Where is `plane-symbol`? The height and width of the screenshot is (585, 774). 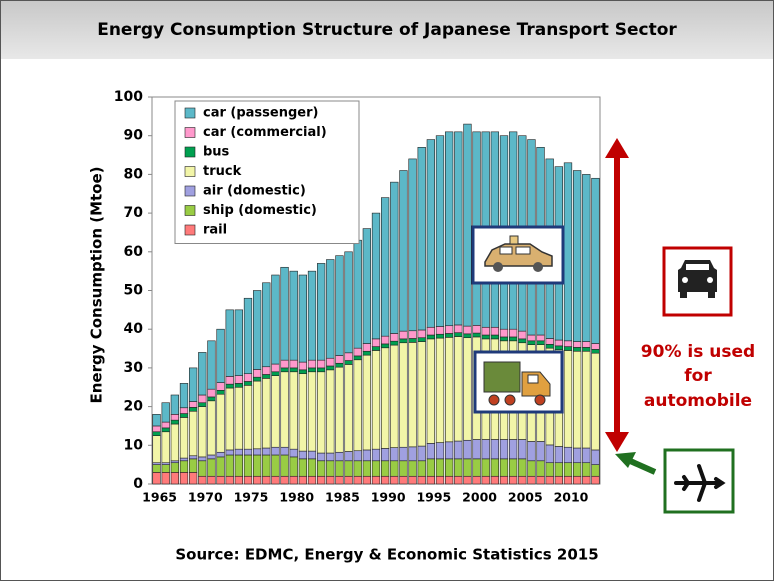 plane-symbol is located at coordinates (675, 481).